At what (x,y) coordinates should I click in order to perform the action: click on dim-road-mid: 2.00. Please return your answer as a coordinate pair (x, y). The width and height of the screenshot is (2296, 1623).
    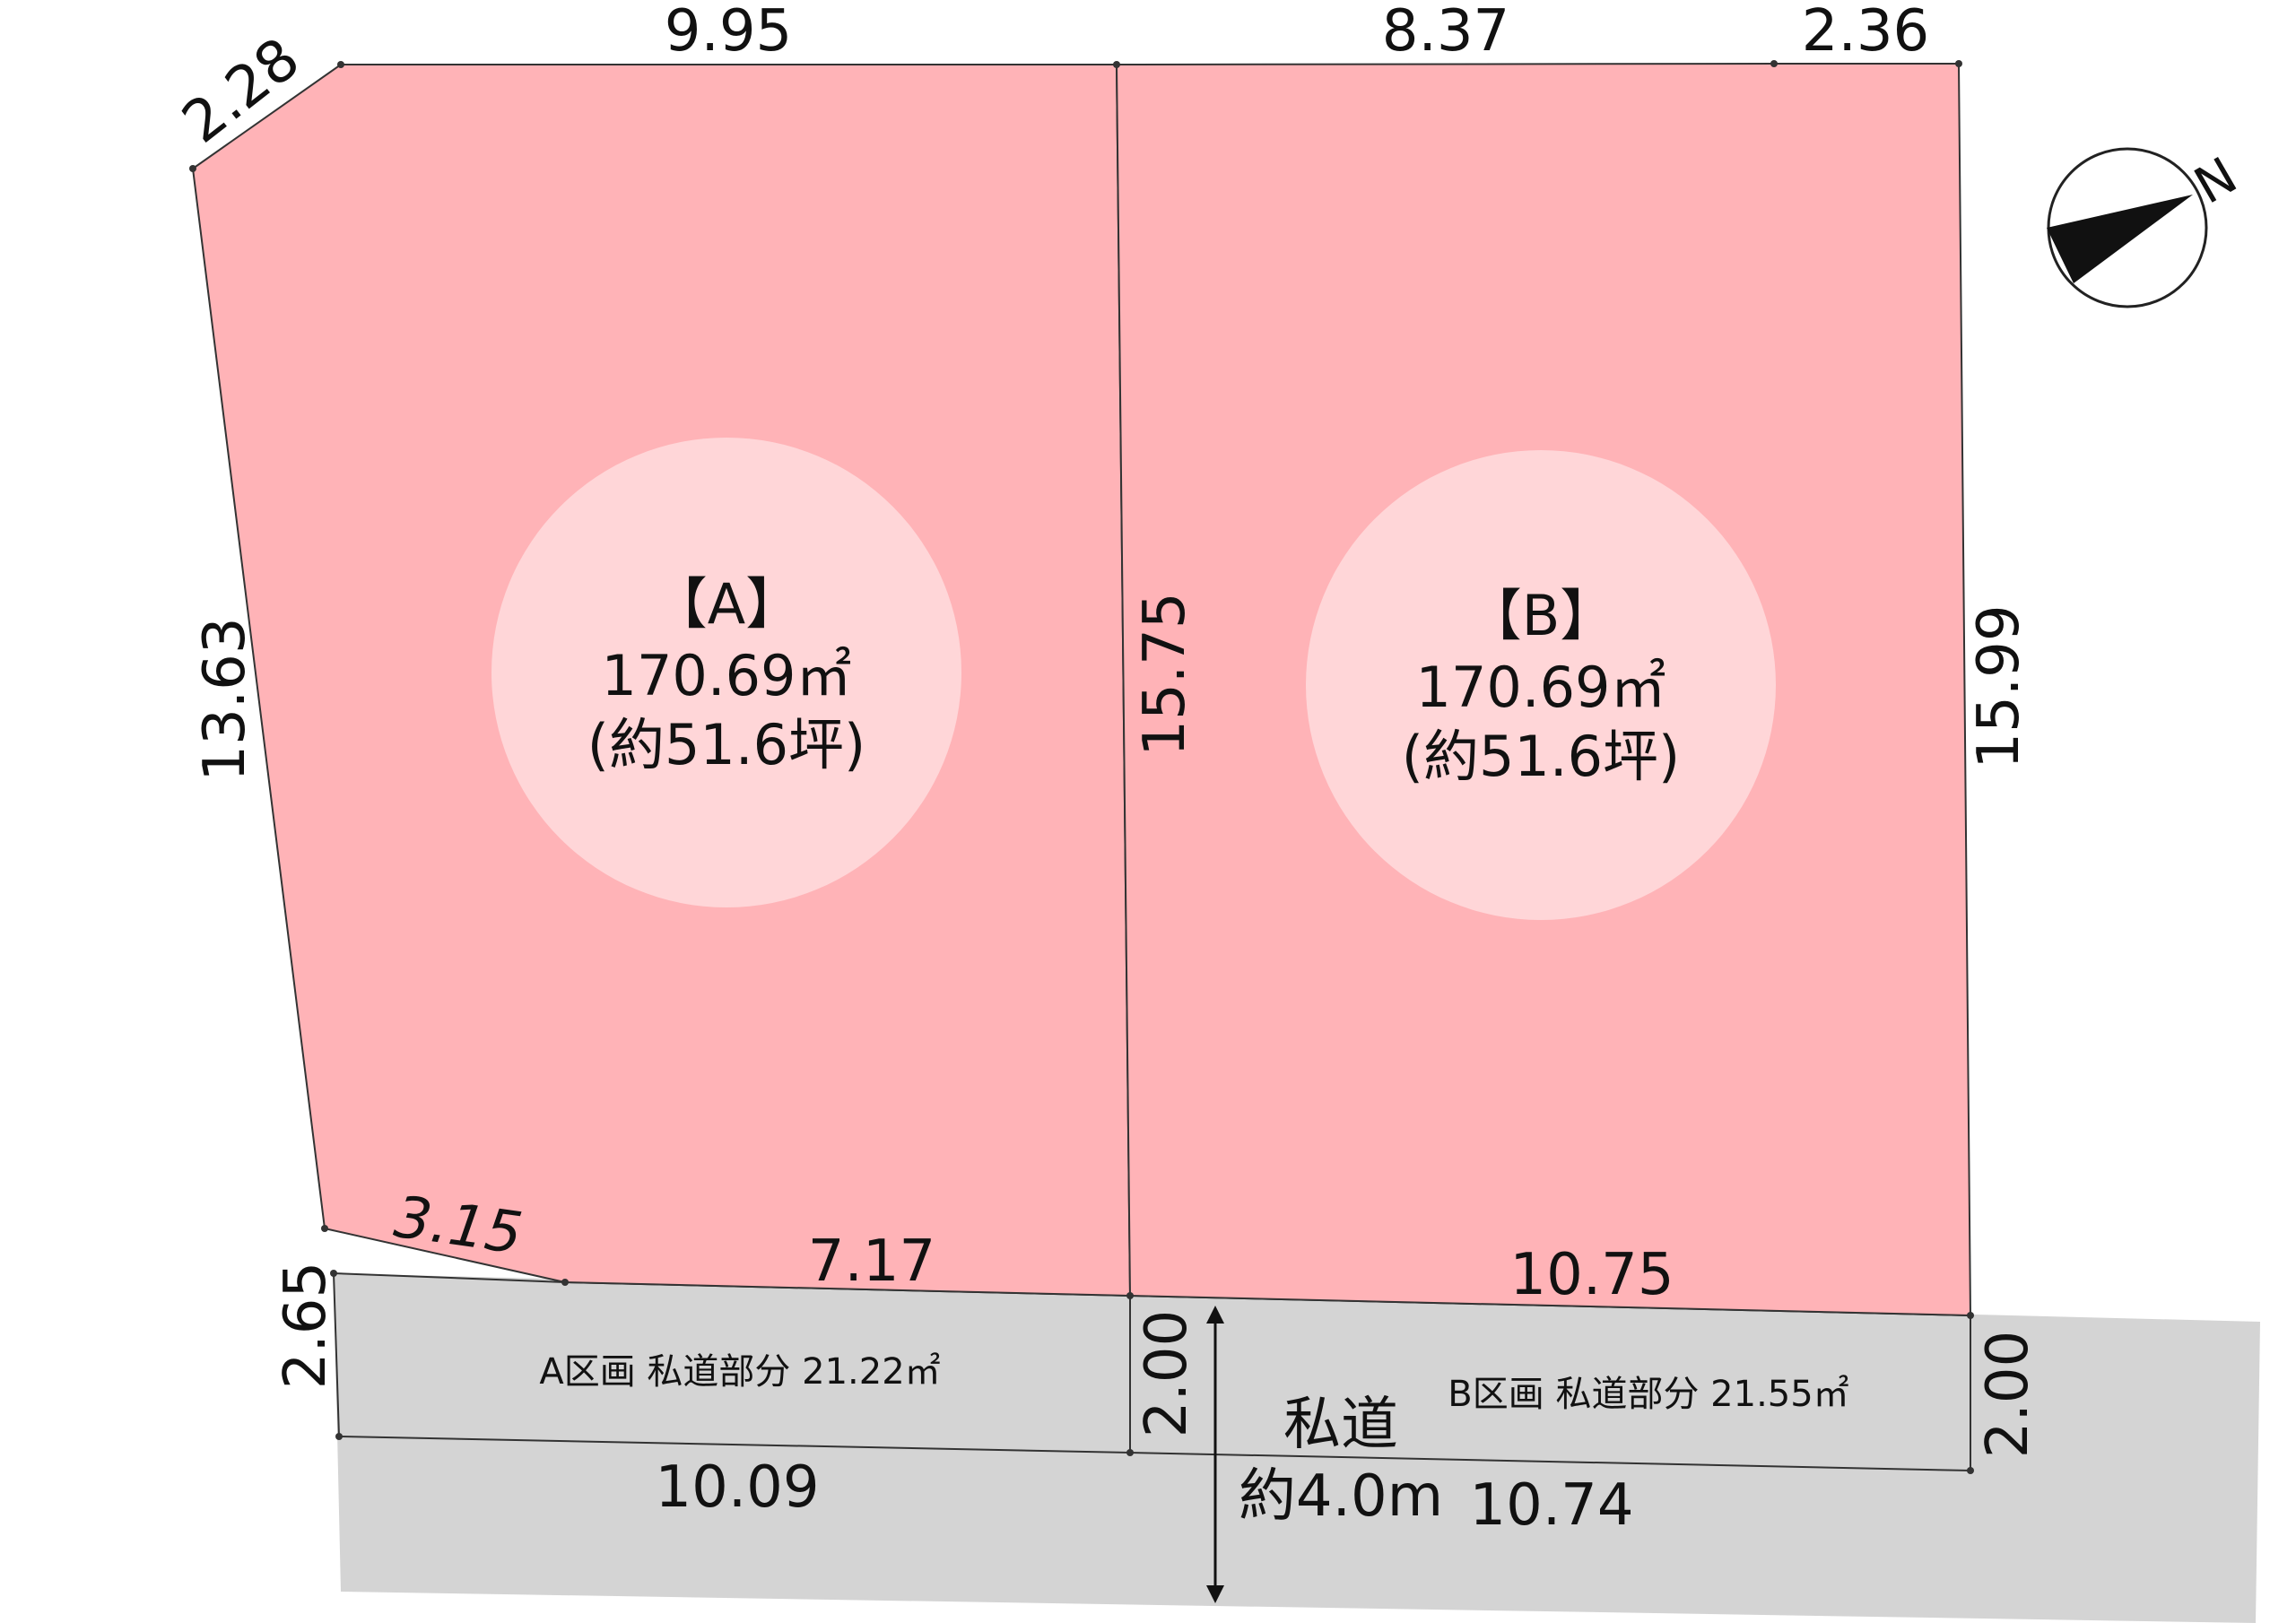
    Looking at the image, I should click on (1167, 1374).